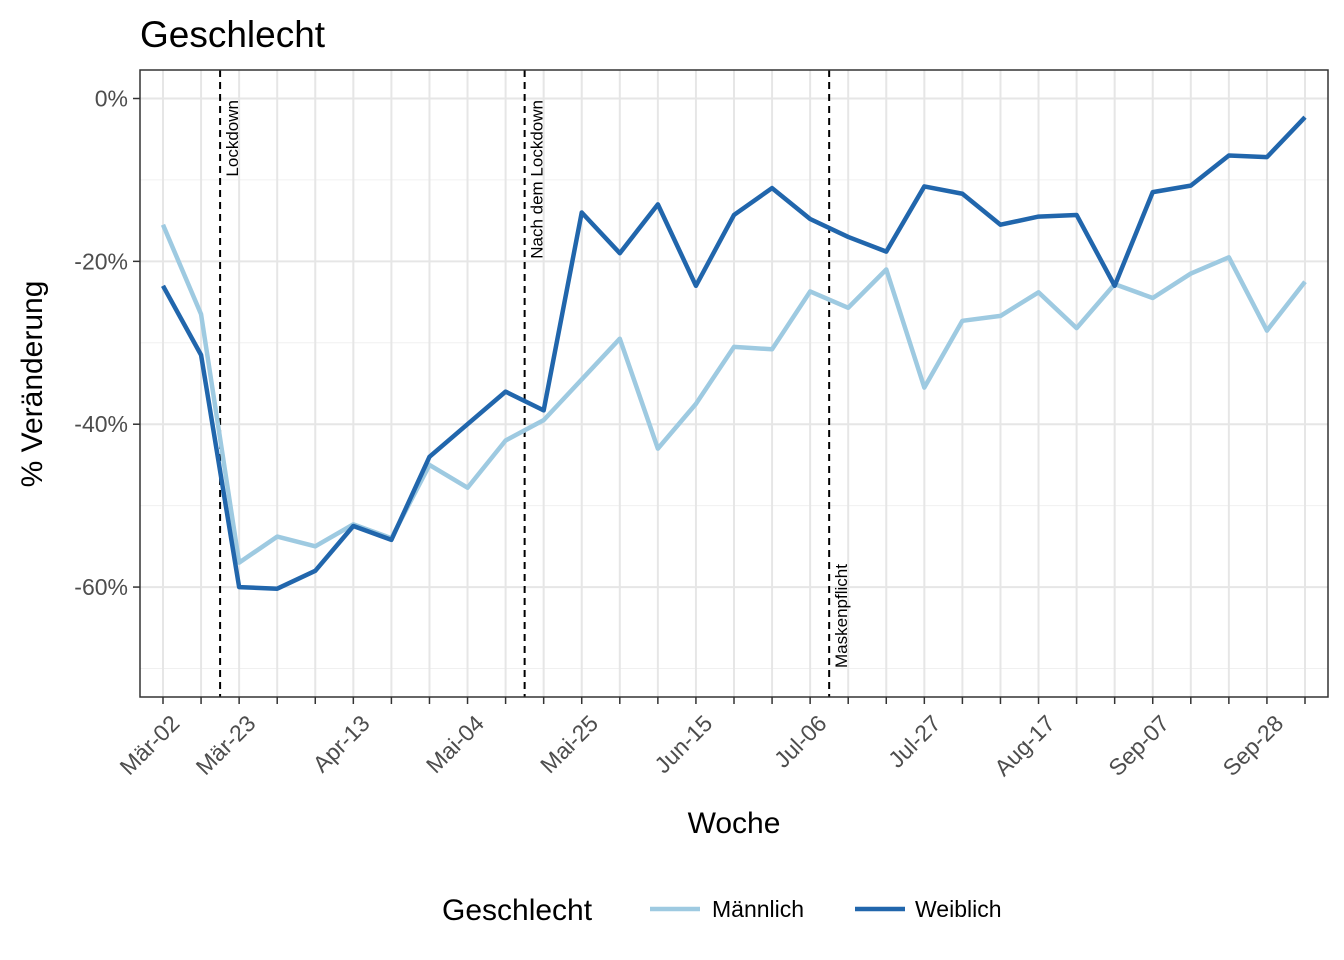 This screenshot has width=1344, height=960. What do you see at coordinates (569, 744) in the screenshot?
I see `x-tick-label: Mai-25` at bounding box center [569, 744].